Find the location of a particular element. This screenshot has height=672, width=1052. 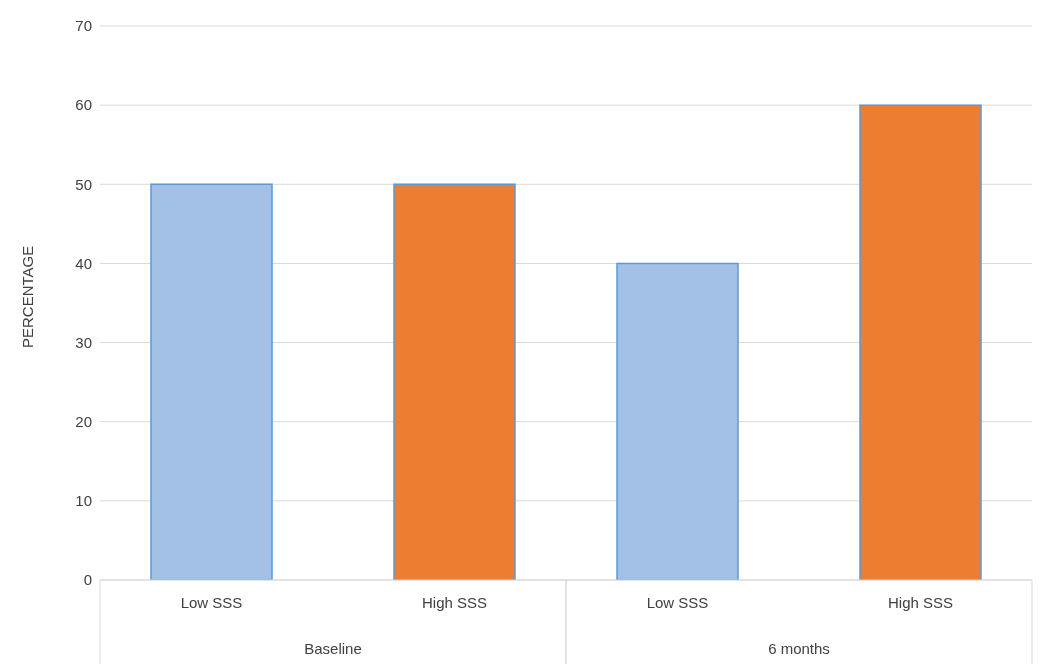

x-tick-label: 6 months is located at coordinates (799, 648).